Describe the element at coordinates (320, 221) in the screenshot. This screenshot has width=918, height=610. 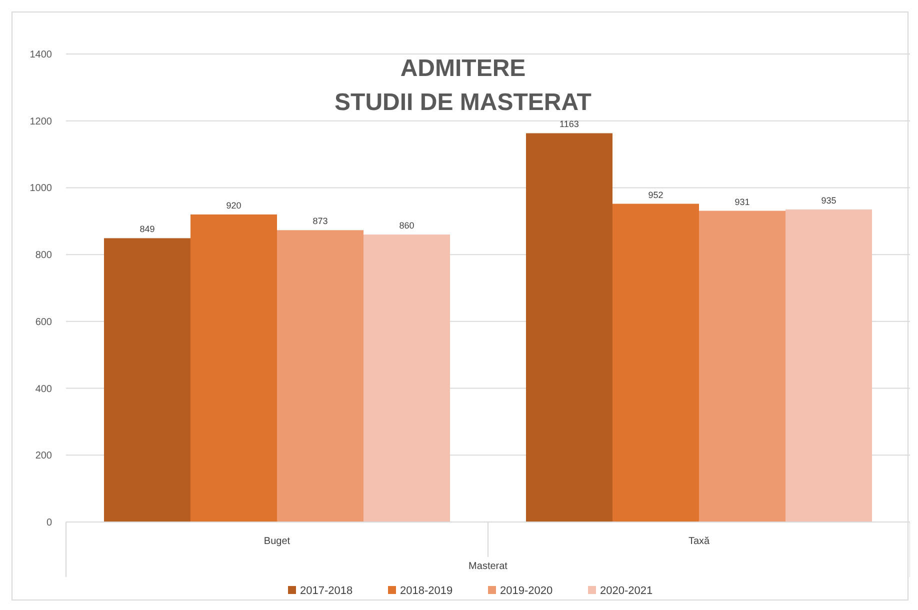
I see `data-label: 873` at that location.